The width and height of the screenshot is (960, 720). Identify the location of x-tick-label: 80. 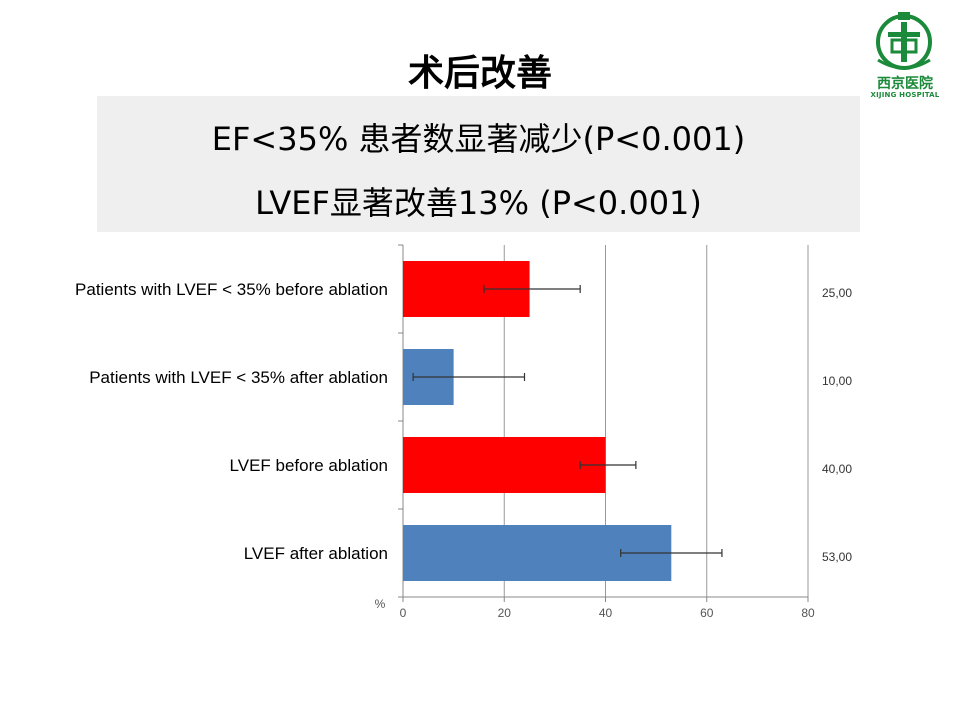
(808, 613).